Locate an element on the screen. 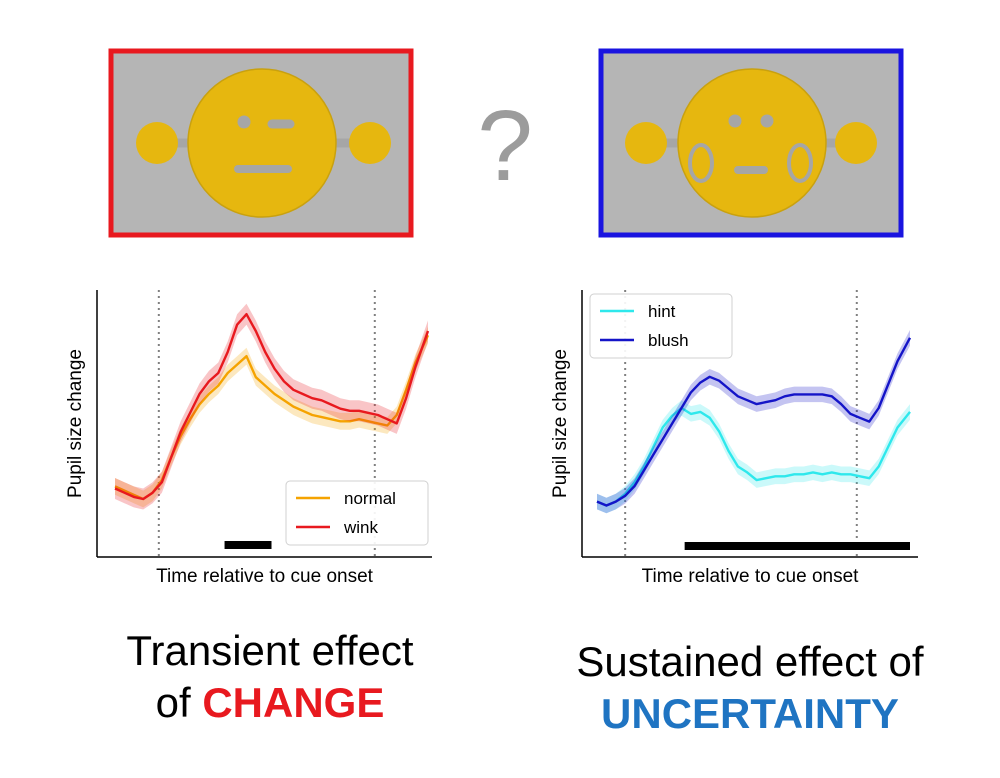 The height and width of the screenshot is (778, 1000). hint-series-line is located at coordinates (753, 456).